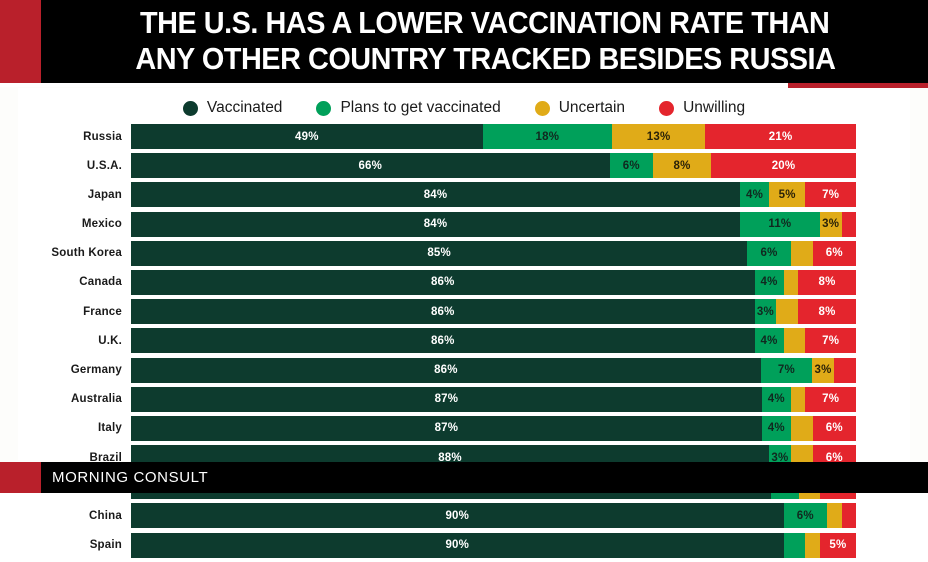  I want to click on chart-row: China 90% 6%, so click(464, 516).